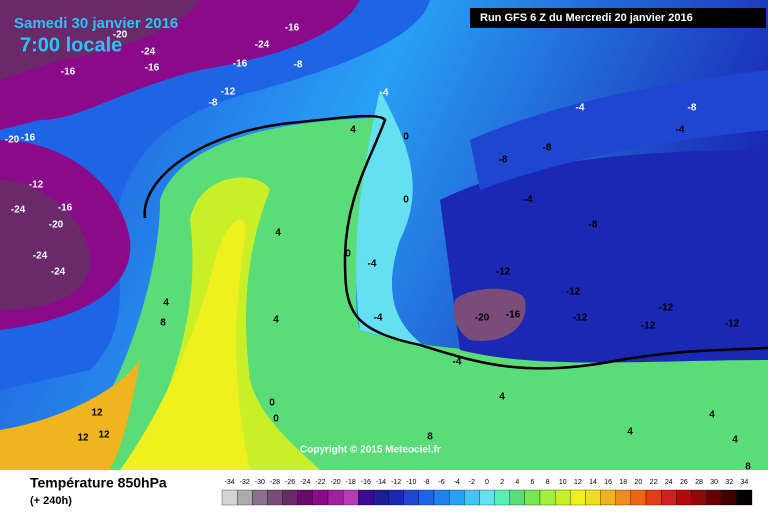  Describe the element at coordinates (305, 482) in the screenshot. I see `scale-label: -24` at that location.